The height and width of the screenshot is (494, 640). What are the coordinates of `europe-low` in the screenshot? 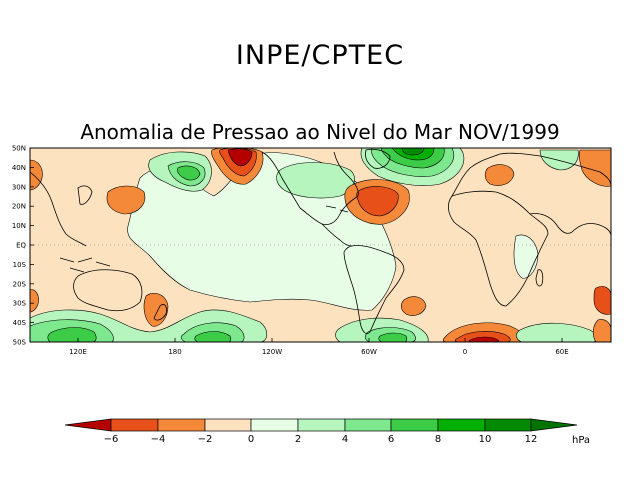 It's located at (499, 175).